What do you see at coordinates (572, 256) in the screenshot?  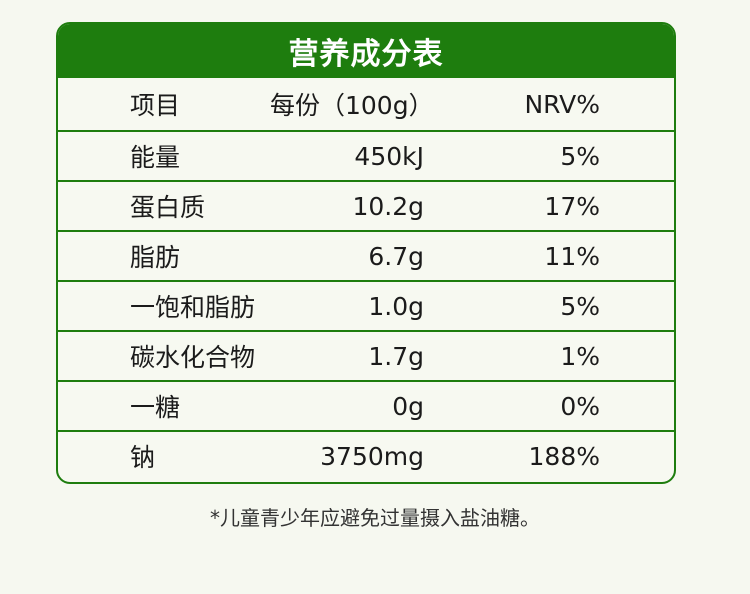 I see `row-nrv: 11%` at bounding box center [572, 256].